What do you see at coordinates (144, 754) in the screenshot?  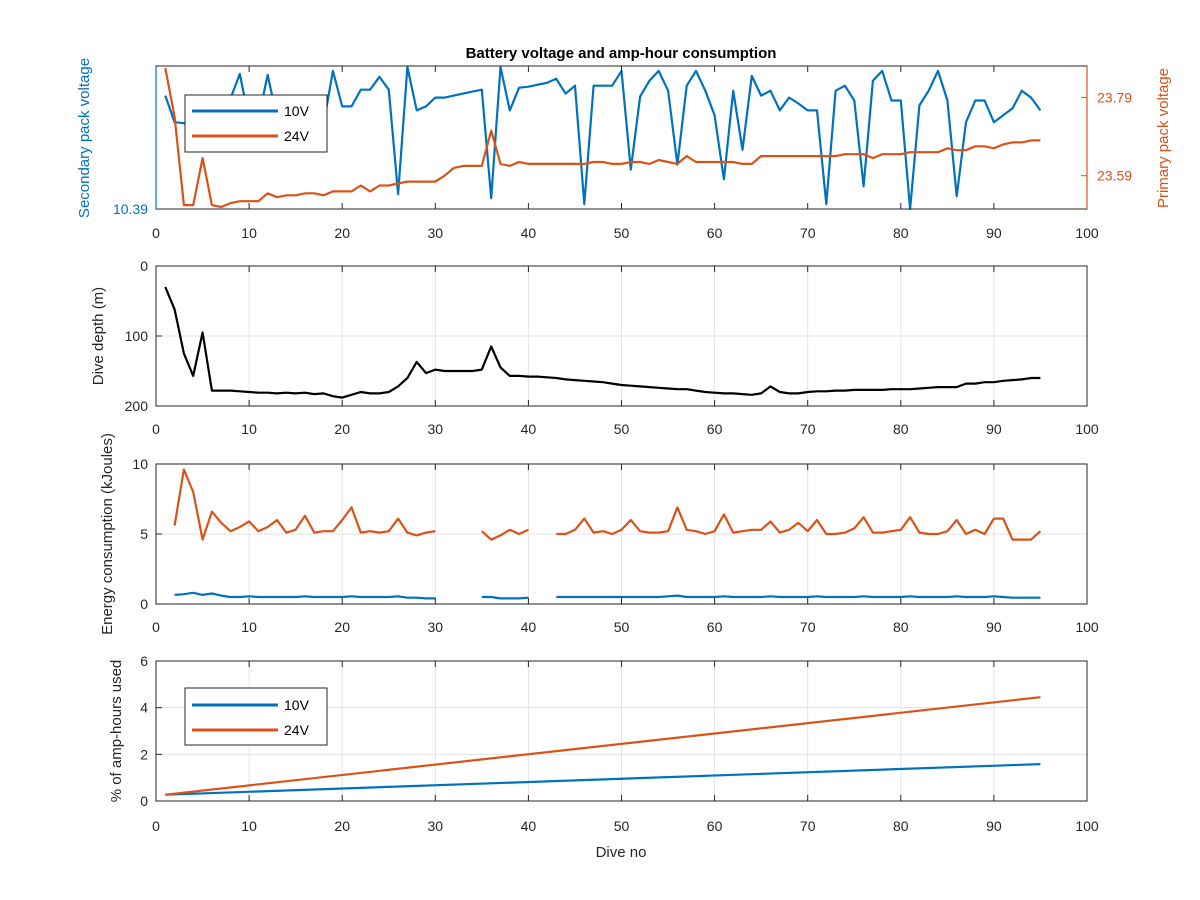 I see `y-tick-label: 2` at bounding box center [144, 754].